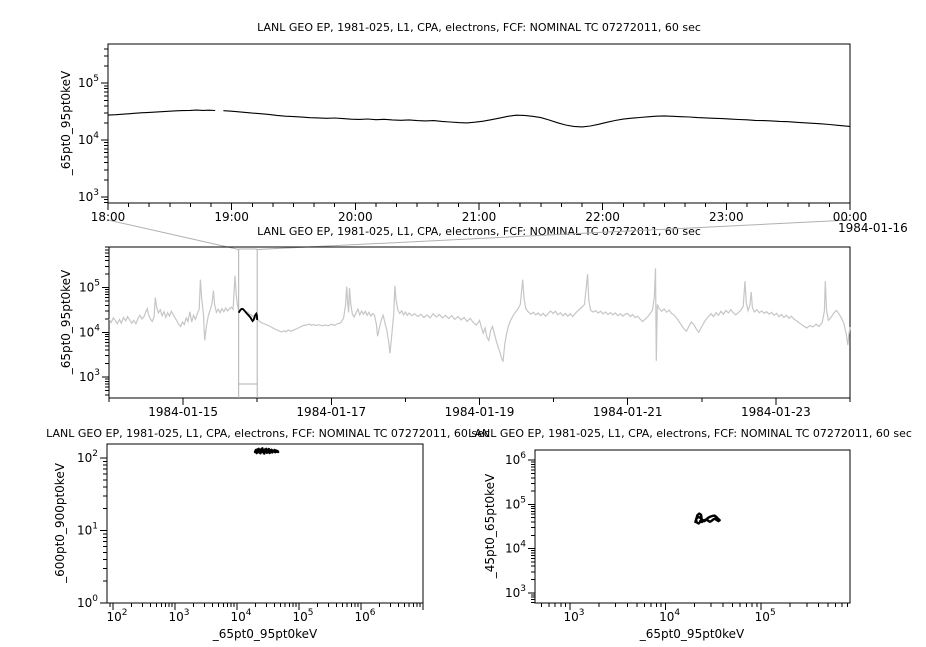 Image resolution: width=926 pixels, height=647 pixels. I want to click on x-tick-label: 22:00, so click(602, 217).